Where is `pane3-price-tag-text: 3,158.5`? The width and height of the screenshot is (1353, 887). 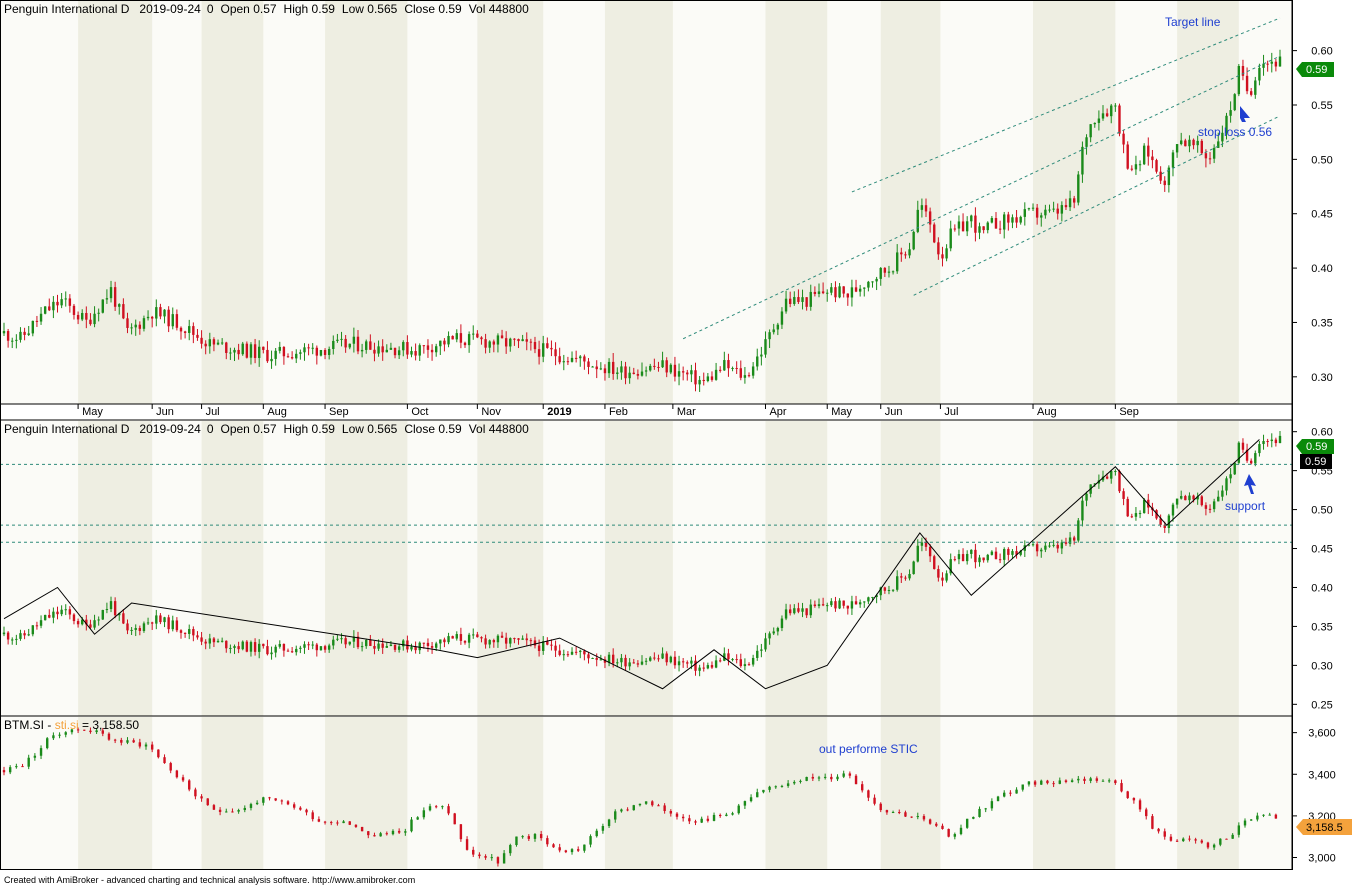
pane3-price-tag-text: 3,158.5 is located at coordinates (1324, 828).